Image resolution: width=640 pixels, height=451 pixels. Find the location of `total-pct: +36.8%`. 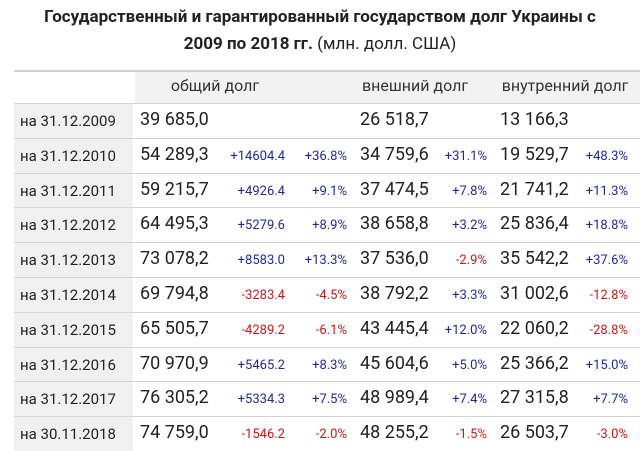

total-pct: +36.8% is located at coordinates (325, 156).